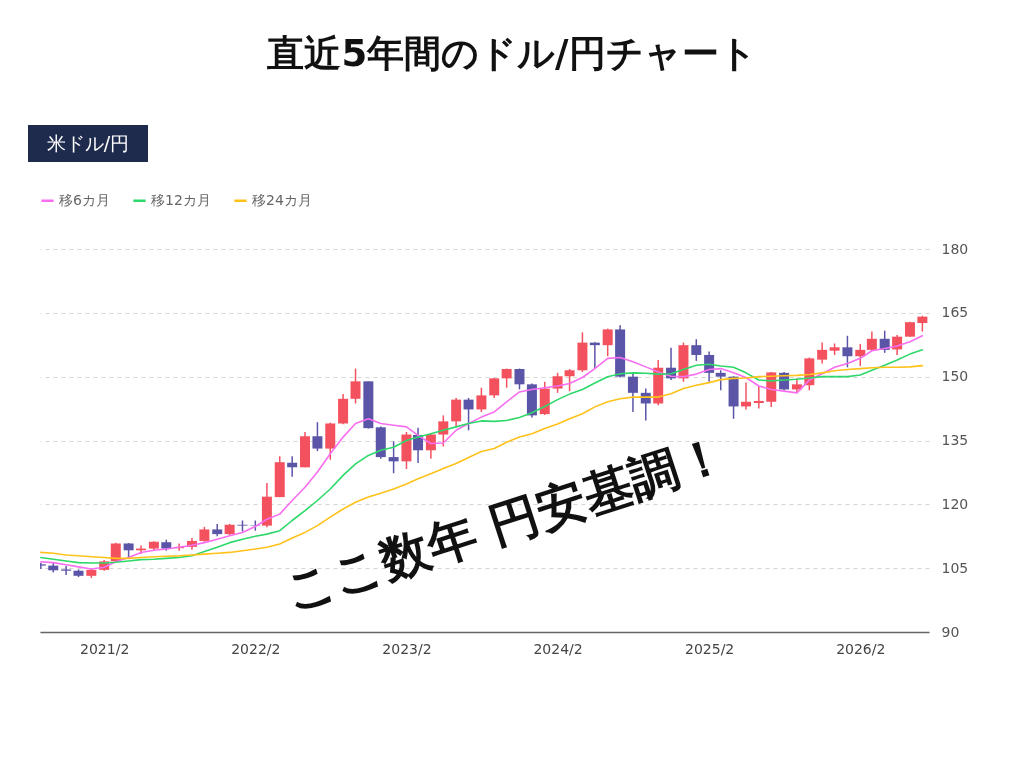 The height and width of the screenshot is (768, 1024). I want to click on y-tick-label: 120, so click(955, 503).